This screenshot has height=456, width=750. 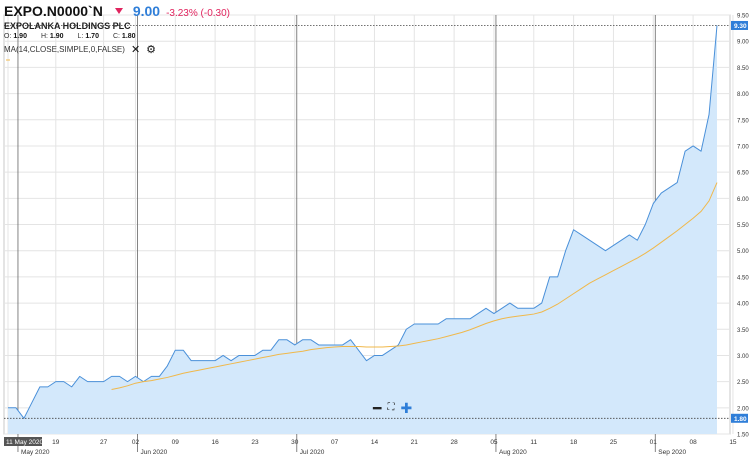 What do you see at coordinates (151, 50) in the screenshot?
I see `indicator-settings-gear-icon: ⚙` at bounding box center [151, 50].